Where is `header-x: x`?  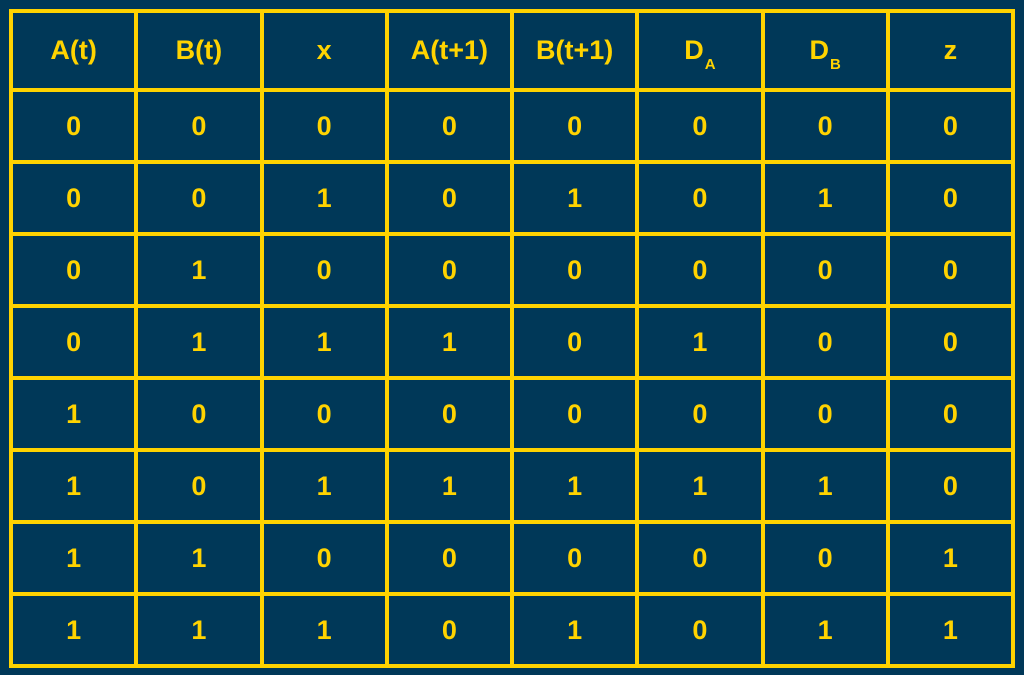
header-x: x is located at coordinates (324, 50).